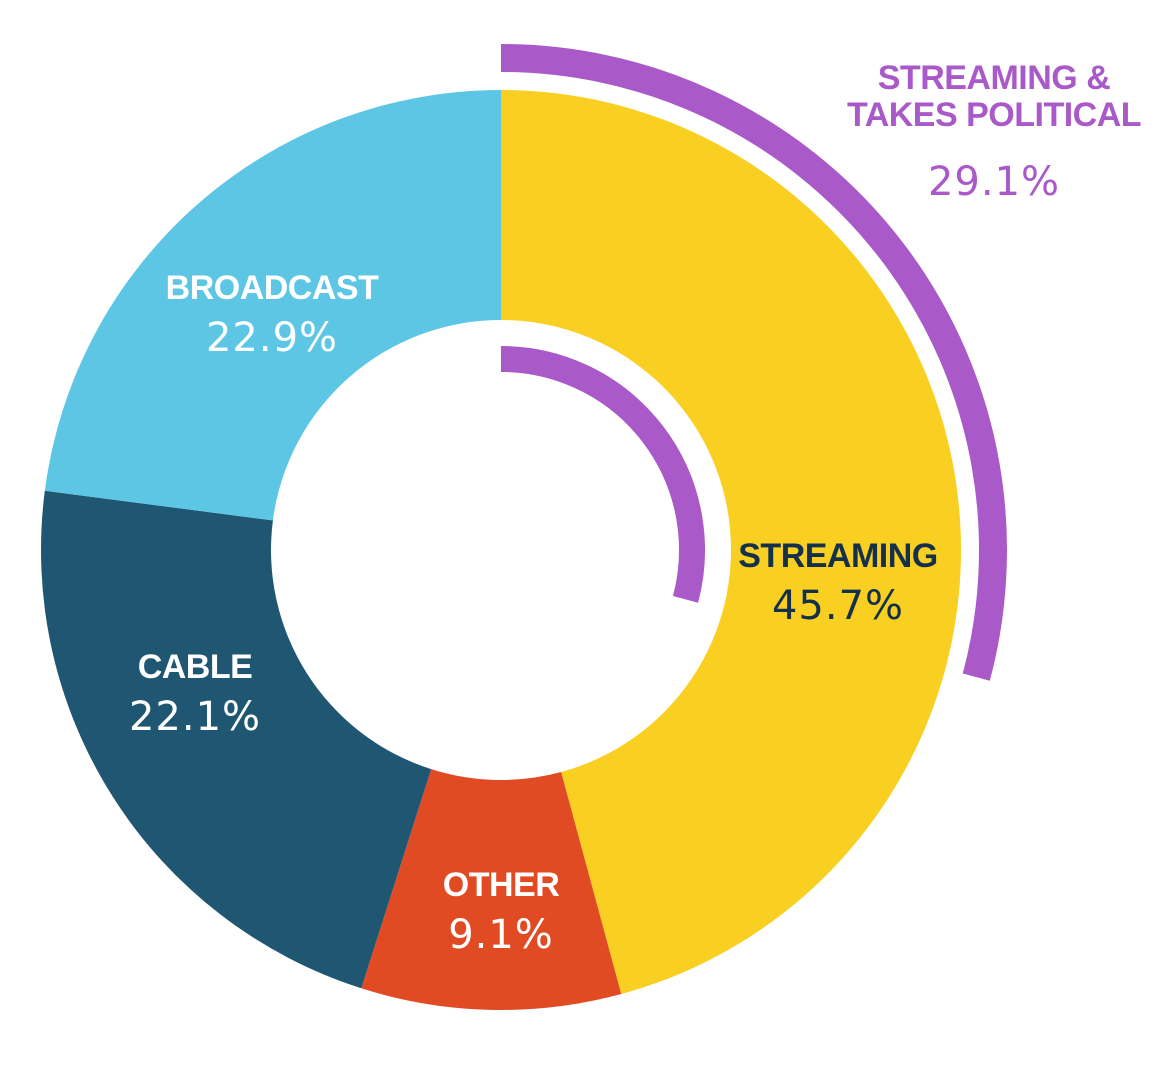 Image resolution: width=1156 pixels, height=1066 pixels. I want to click on slice-value-cable: 22.1%, so click(195, 717).